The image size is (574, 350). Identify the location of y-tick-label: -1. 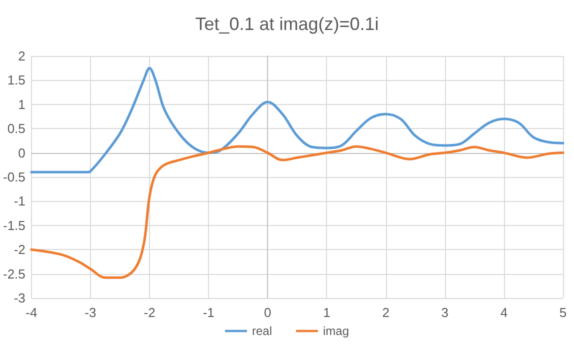
(20, 201).